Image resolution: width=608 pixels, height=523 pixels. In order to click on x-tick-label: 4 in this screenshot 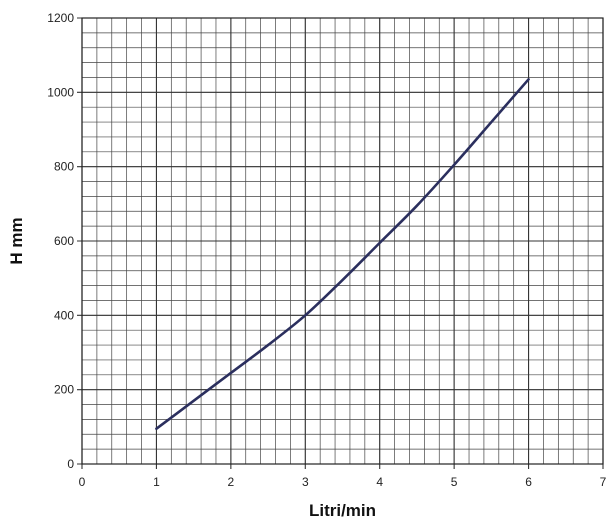, I will do `click(379, 482)`.